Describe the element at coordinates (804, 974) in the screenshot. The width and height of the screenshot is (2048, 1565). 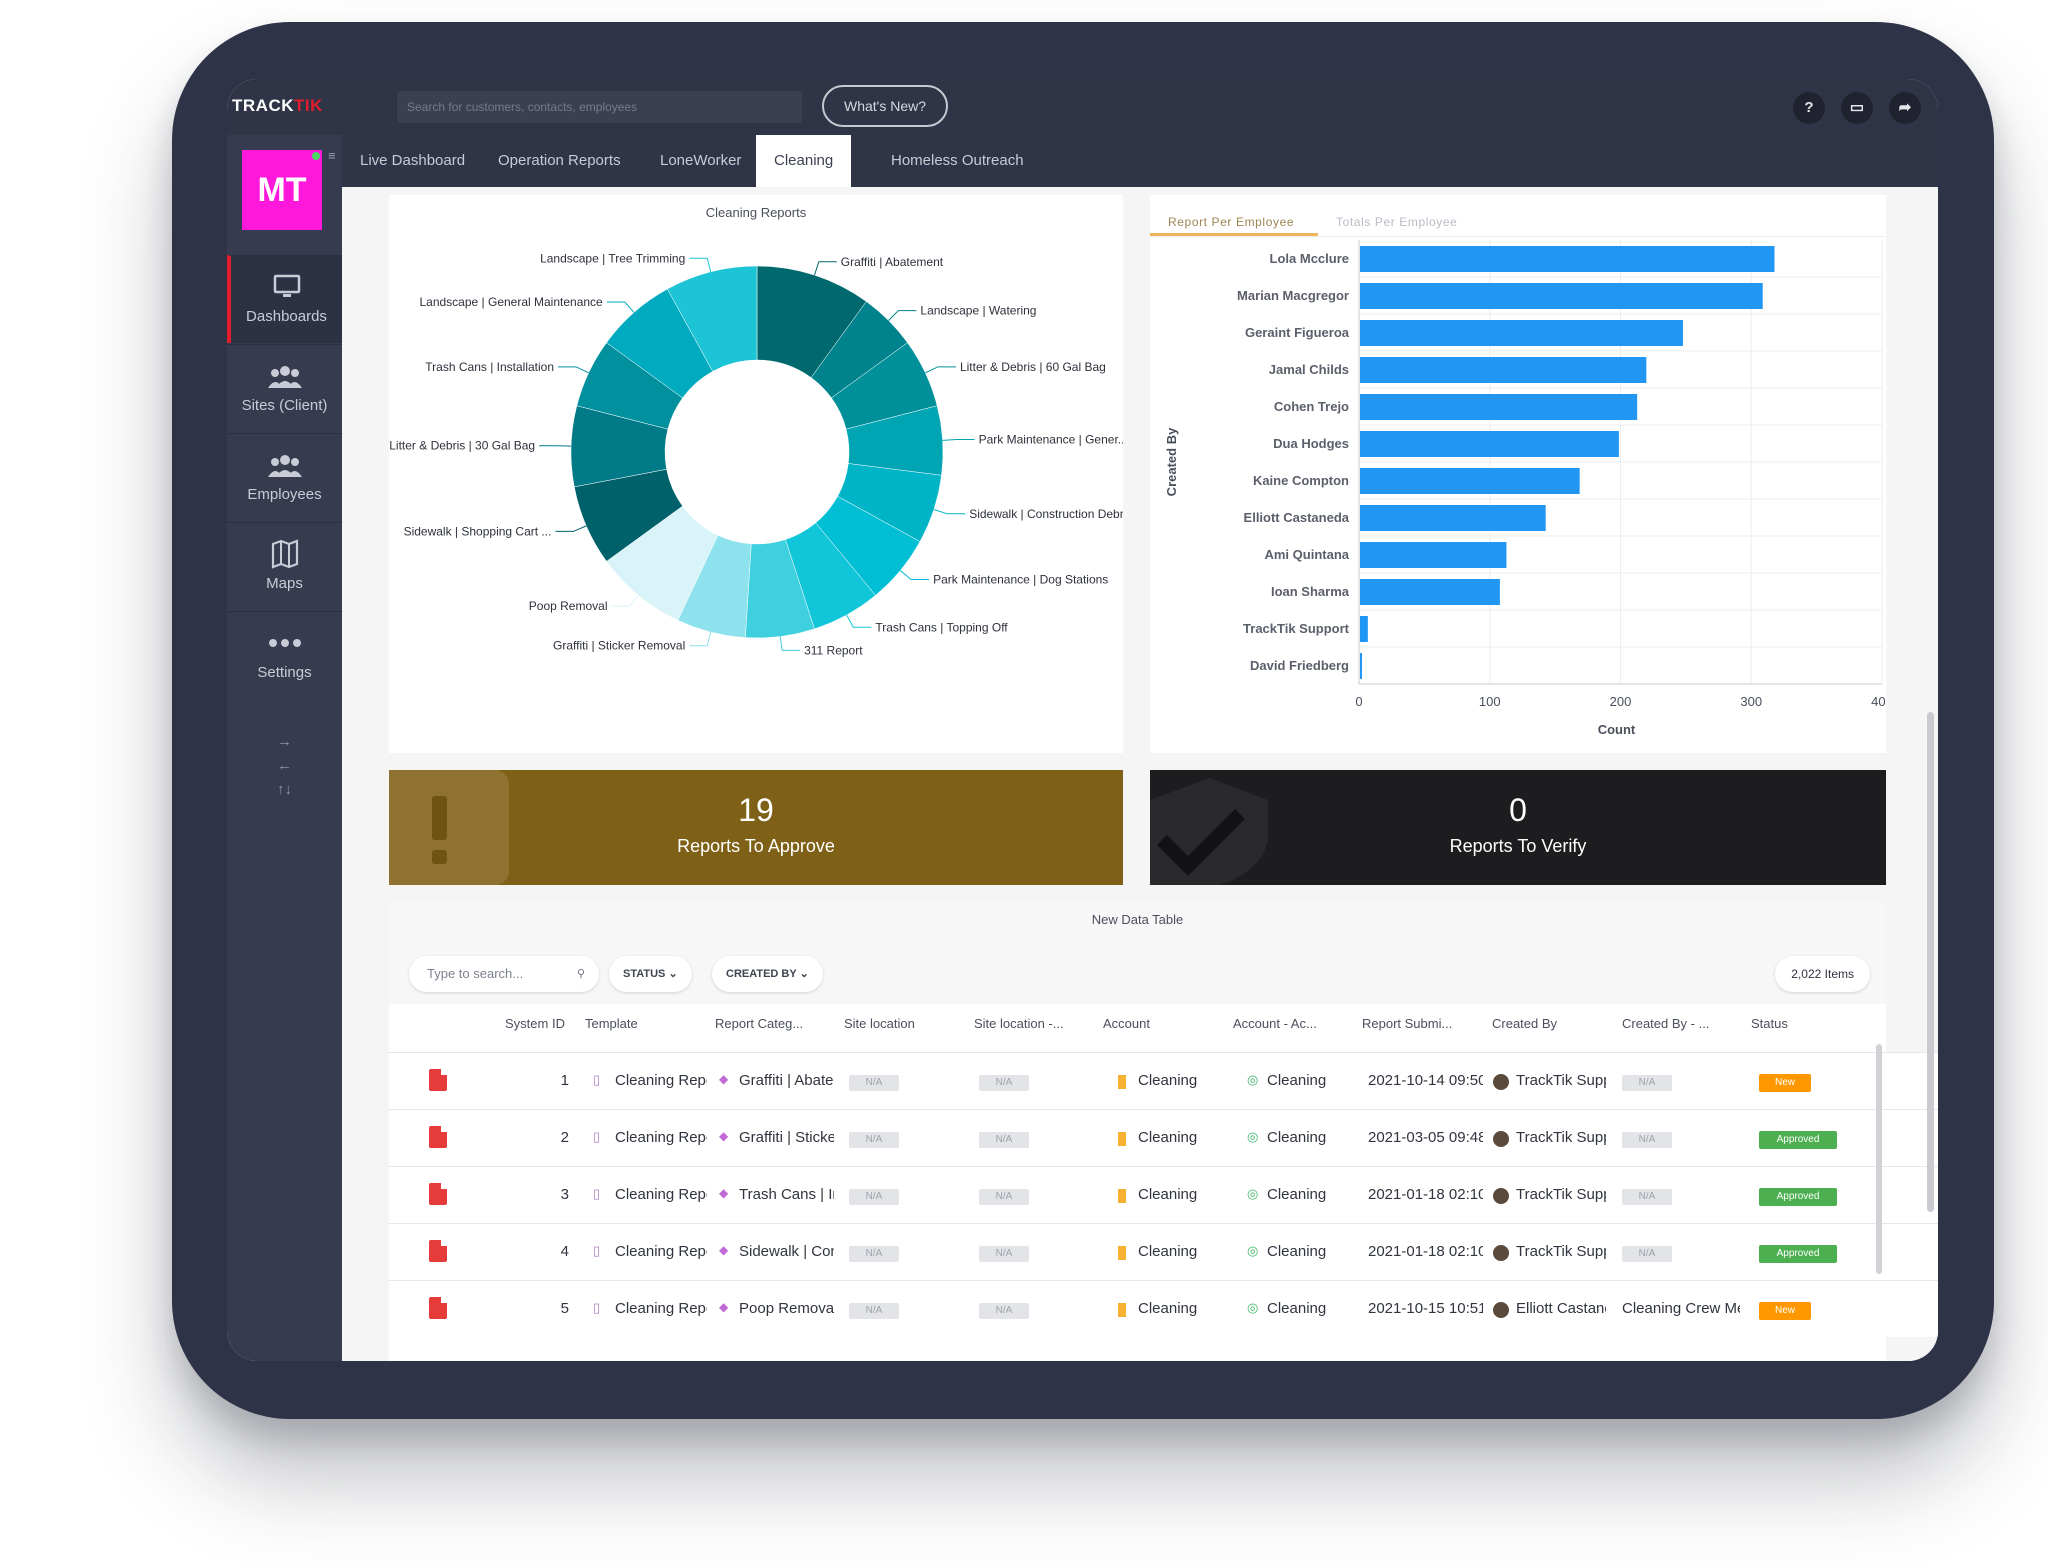
I see `chevron-down-icon: ⌄` at that location.